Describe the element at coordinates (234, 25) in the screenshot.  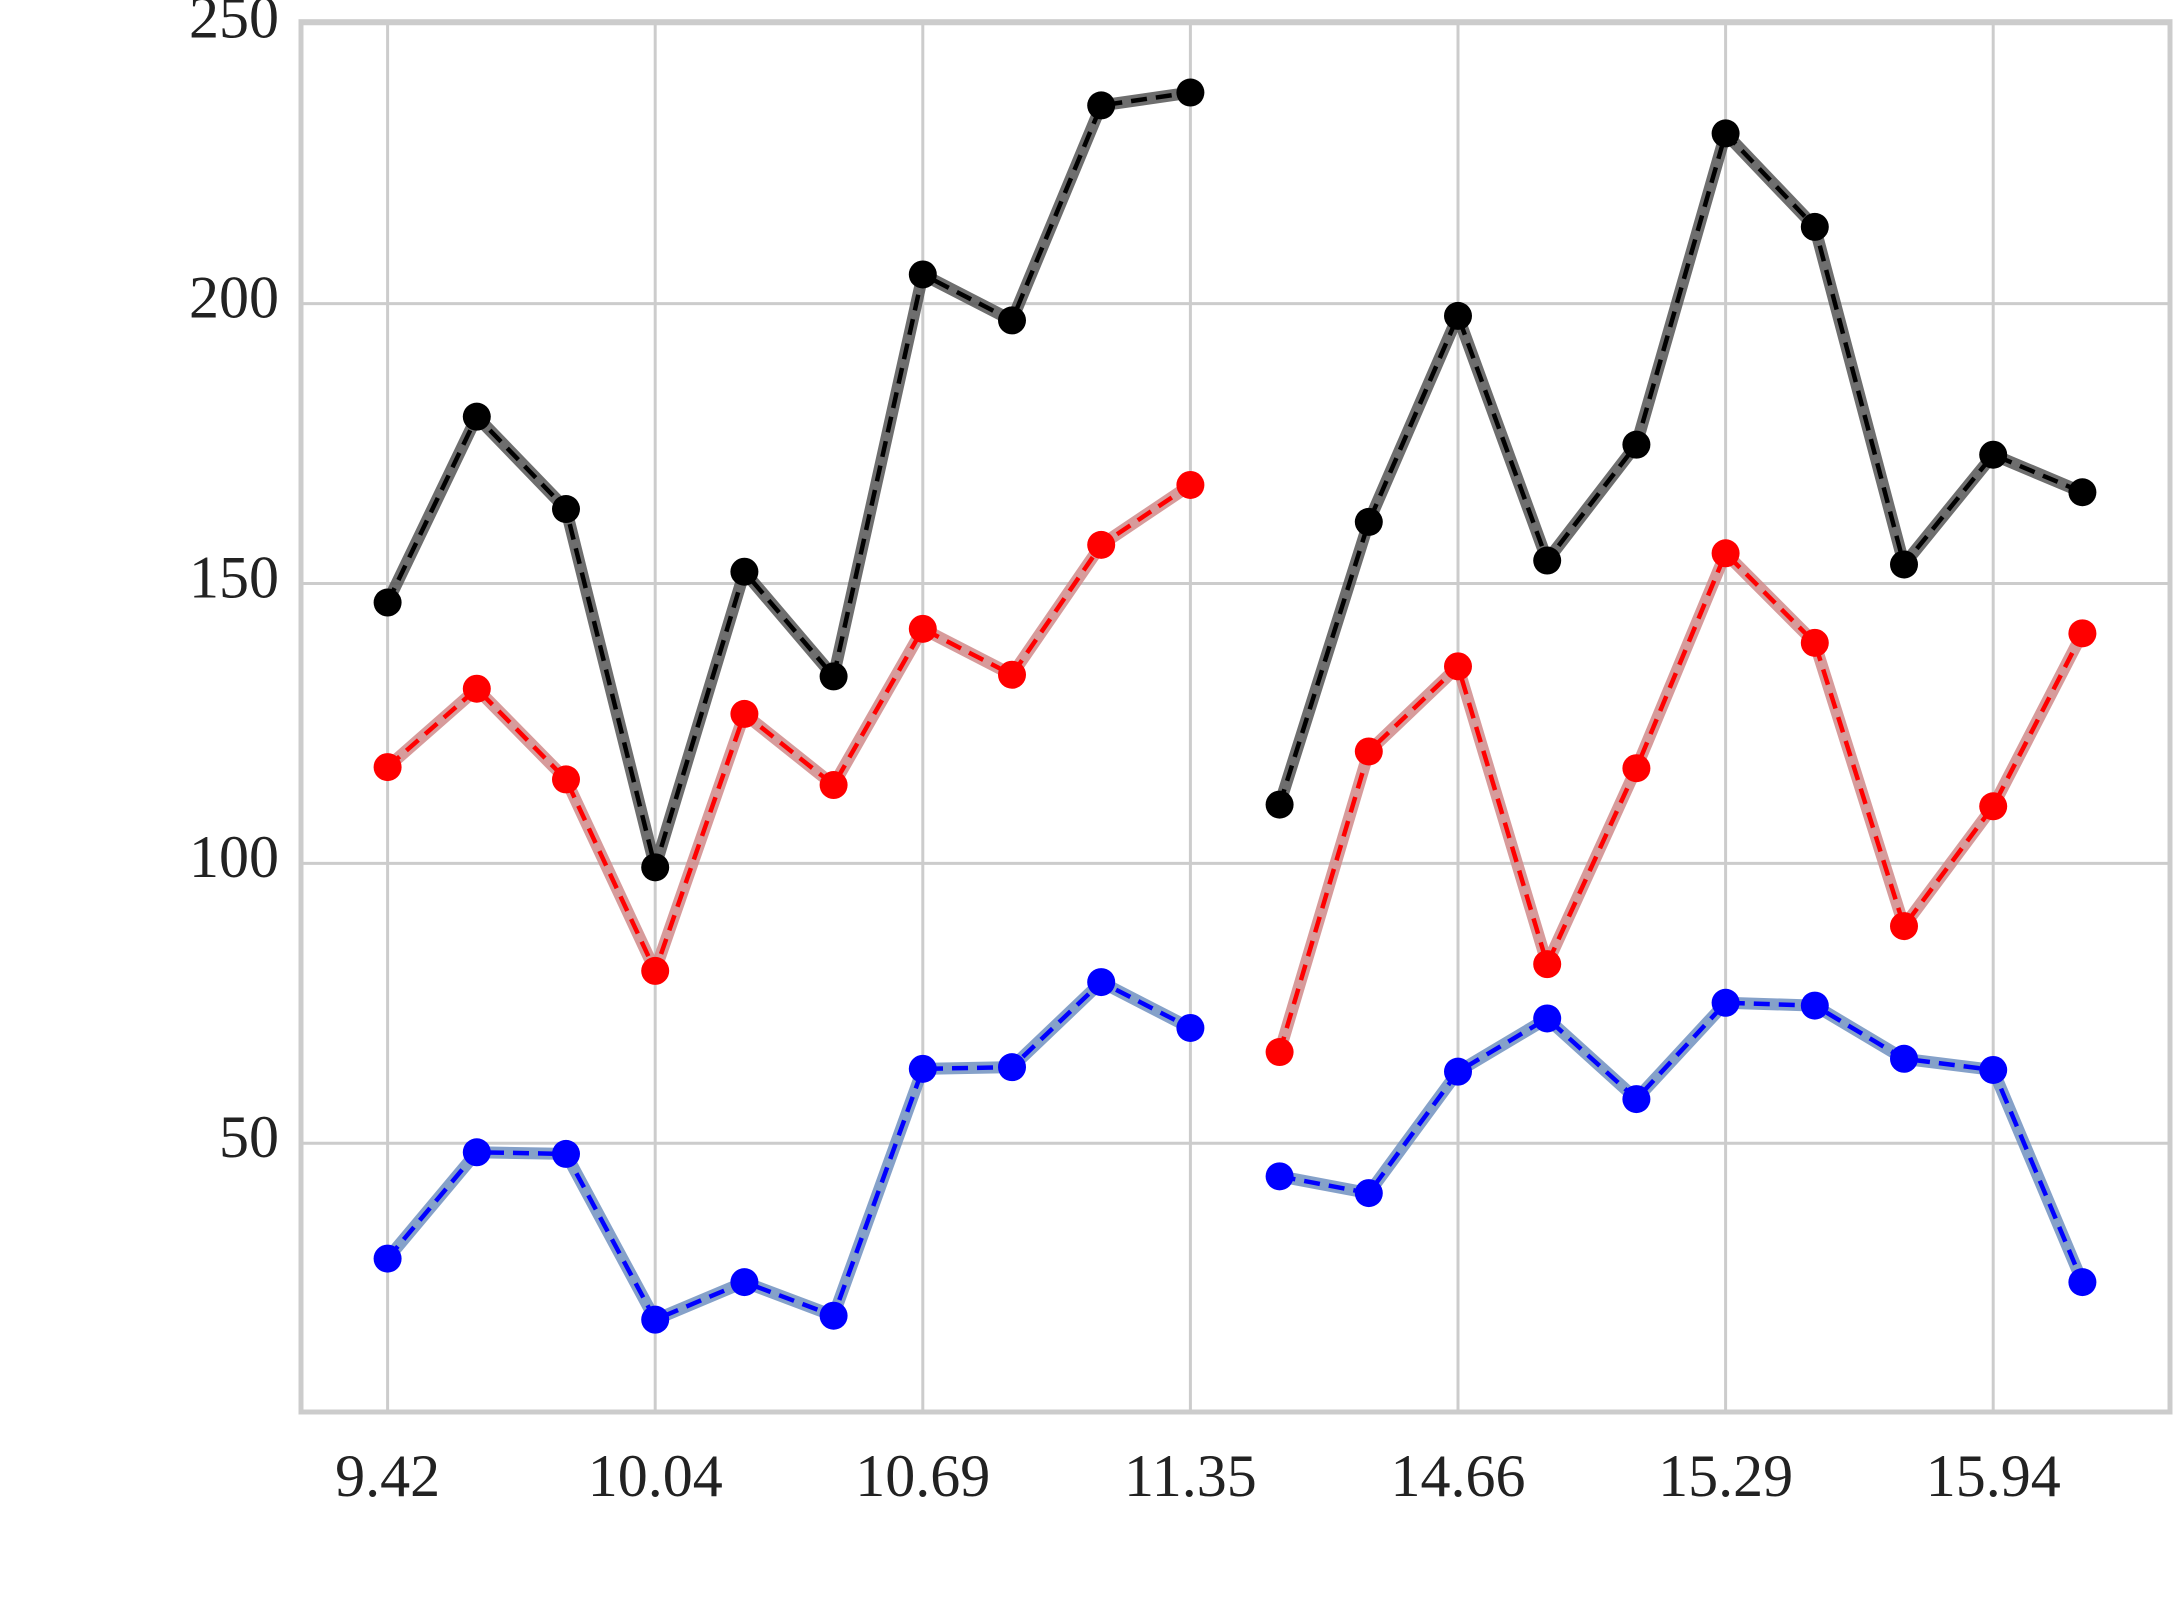
I see `y-tick-label: 250` at that location.